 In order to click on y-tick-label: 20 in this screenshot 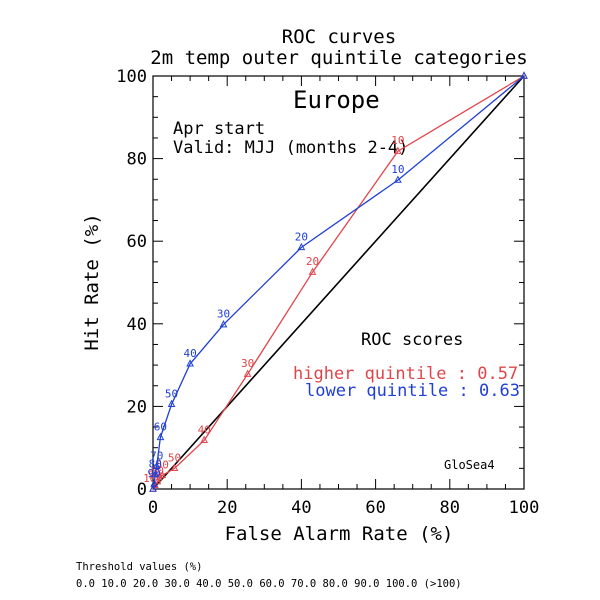, I will do `click(137, 407)`.